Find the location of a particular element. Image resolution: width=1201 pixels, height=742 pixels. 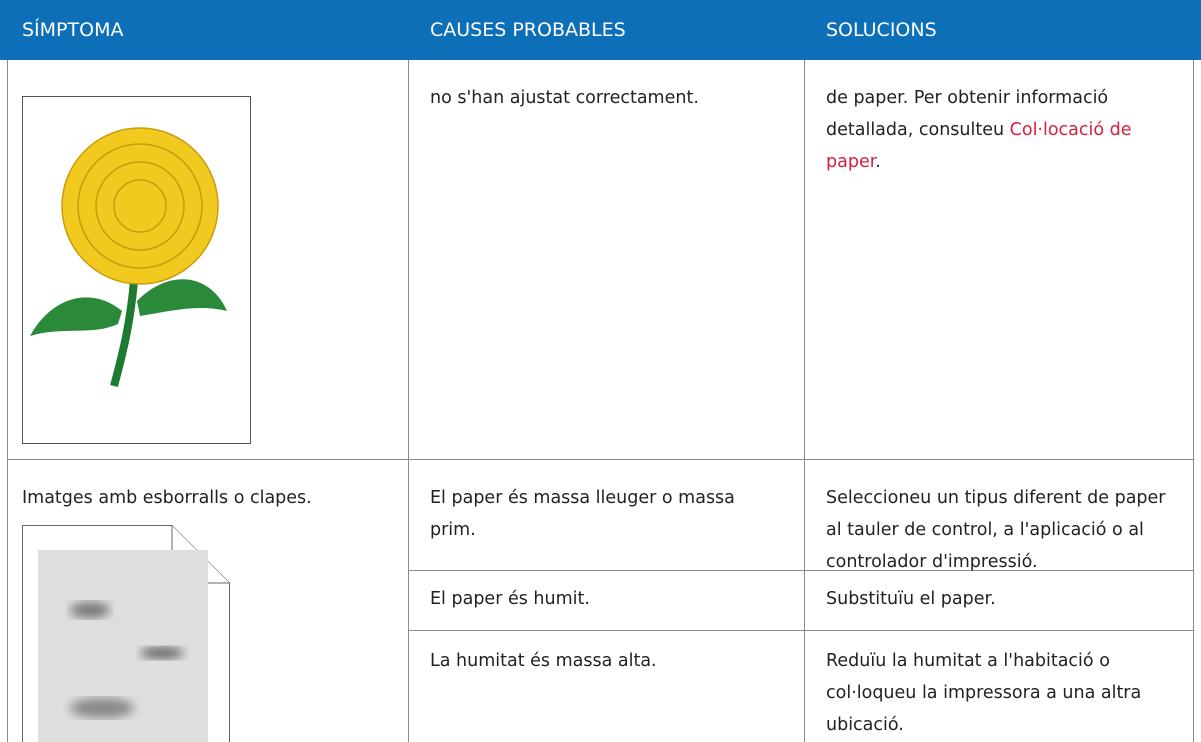

symptom-text: Imatges amb esborralls o clapes. is located at coordinates (167, 498).